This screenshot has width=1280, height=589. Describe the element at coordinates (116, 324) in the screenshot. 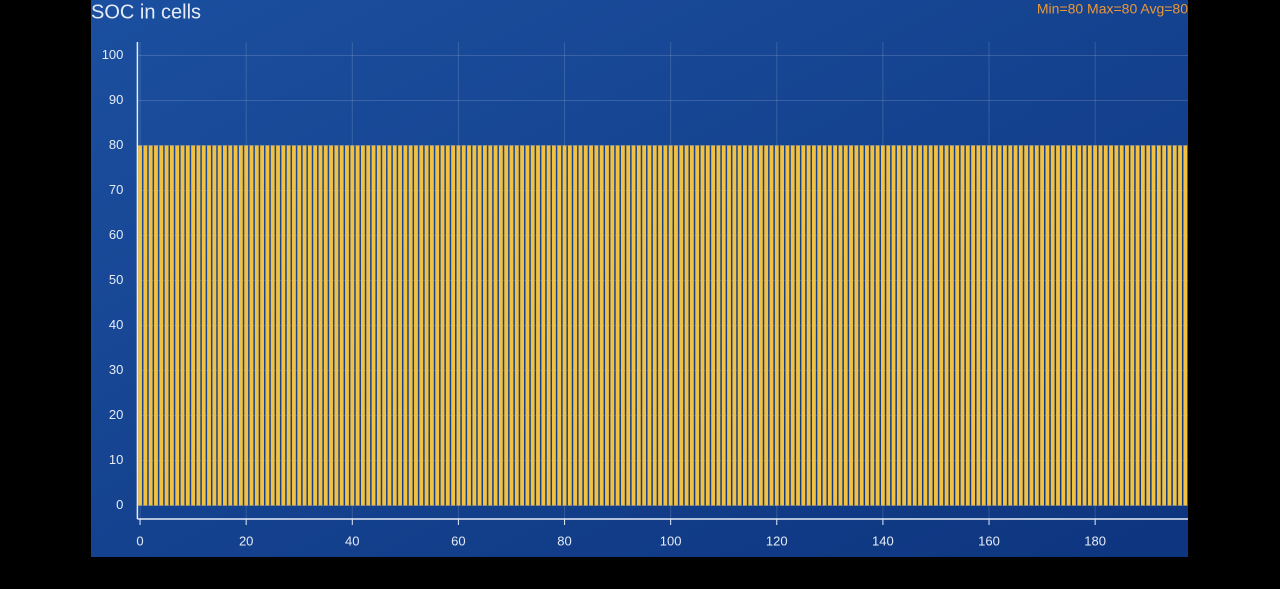

I see `y-tick-label: 40` at that location.